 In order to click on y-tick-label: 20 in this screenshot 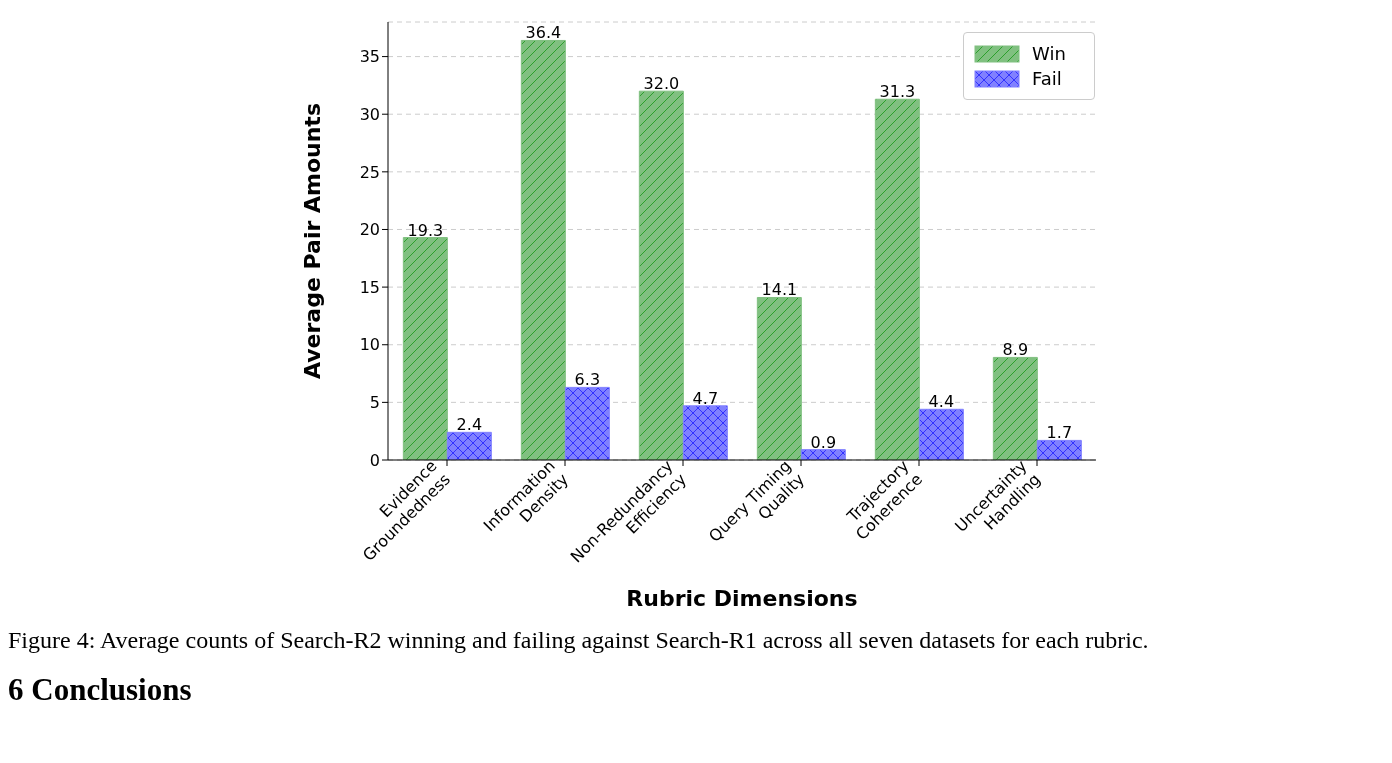, I will do `click(369, 230)`.